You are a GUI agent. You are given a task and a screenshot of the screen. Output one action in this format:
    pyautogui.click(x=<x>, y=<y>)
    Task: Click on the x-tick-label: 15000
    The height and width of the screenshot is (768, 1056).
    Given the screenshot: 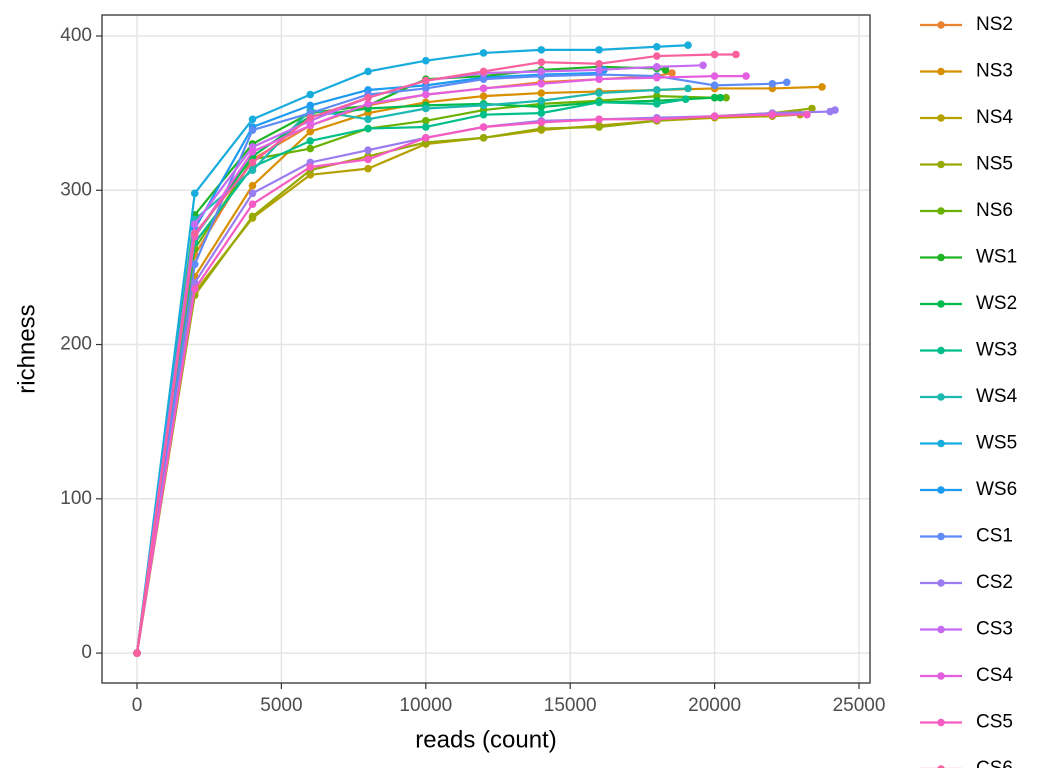 What is the action you would take?
    pyautogui.click(x=570, y=705)
    